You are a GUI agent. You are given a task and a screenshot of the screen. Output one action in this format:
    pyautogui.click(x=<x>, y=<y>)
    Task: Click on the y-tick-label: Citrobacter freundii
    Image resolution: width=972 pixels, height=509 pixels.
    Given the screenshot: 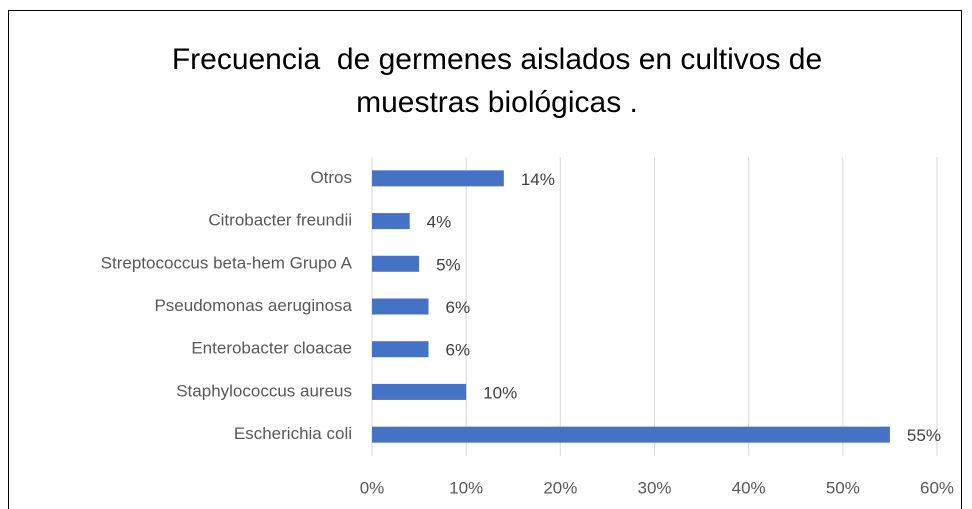 What is the action you would take?
    pyautogui.click(x=280, y=220)
    